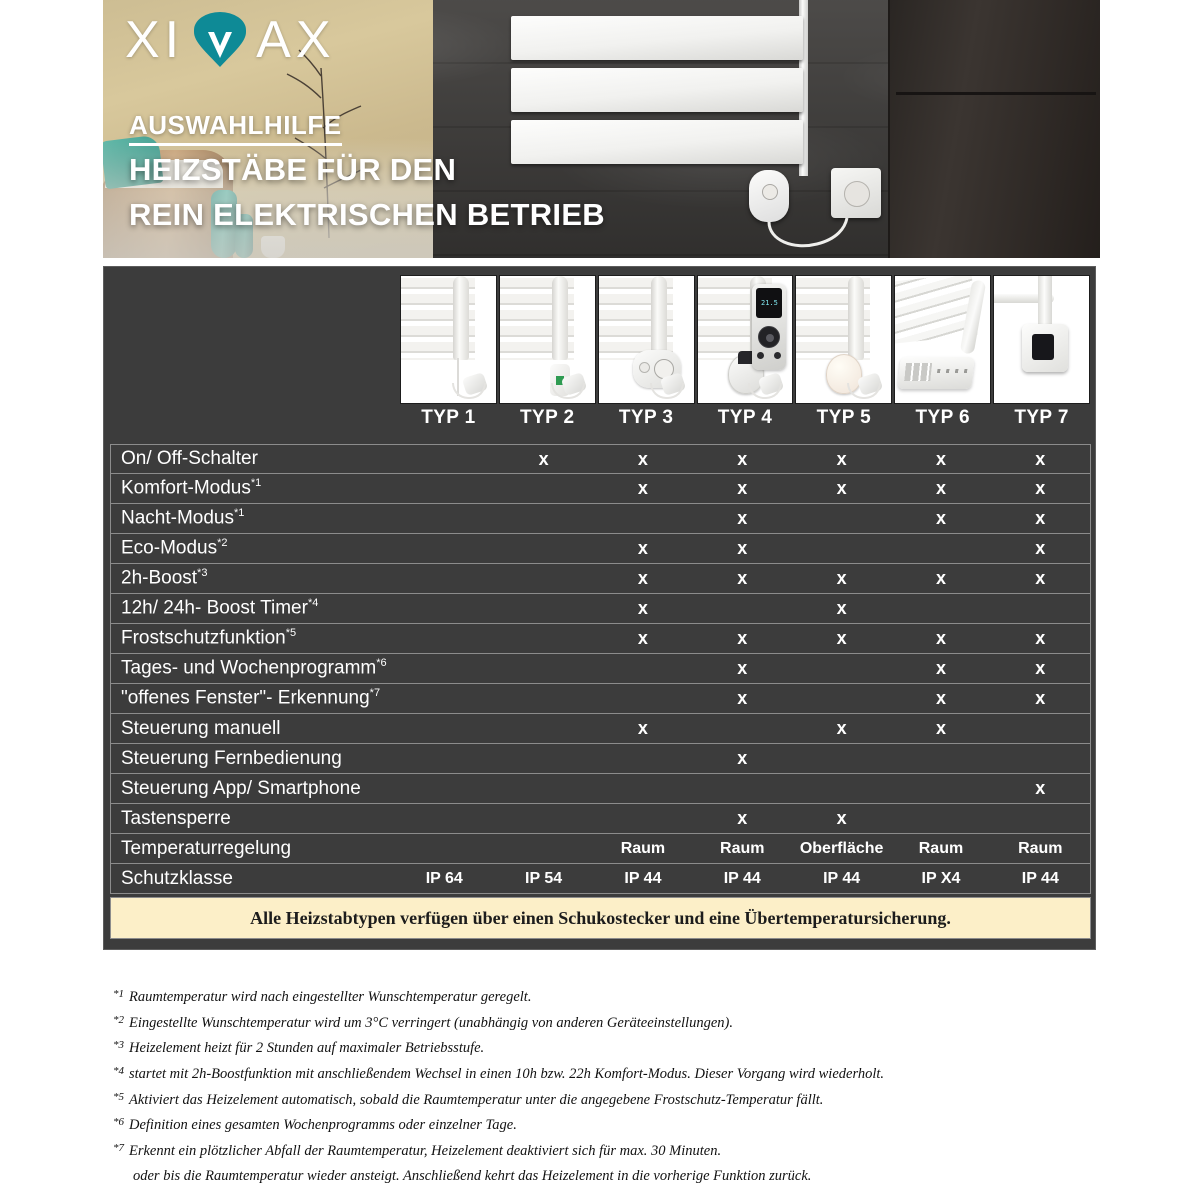 Image resolution: width=1200 pixels, height=1200 pixels. Describe the element at coordinates (293, 169) in the screenshot. I see `hero-headline-line1: HEIZSTÄBE FÜR DEN` at that location.